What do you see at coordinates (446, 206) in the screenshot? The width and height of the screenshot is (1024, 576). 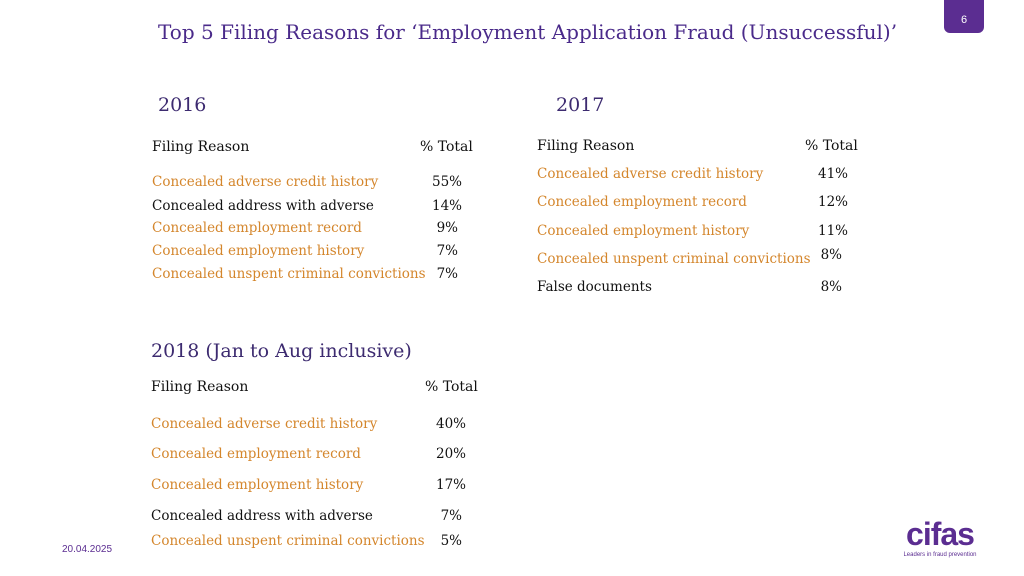 I see `table-row-pct: 14%` at bounding box center [446, 206].